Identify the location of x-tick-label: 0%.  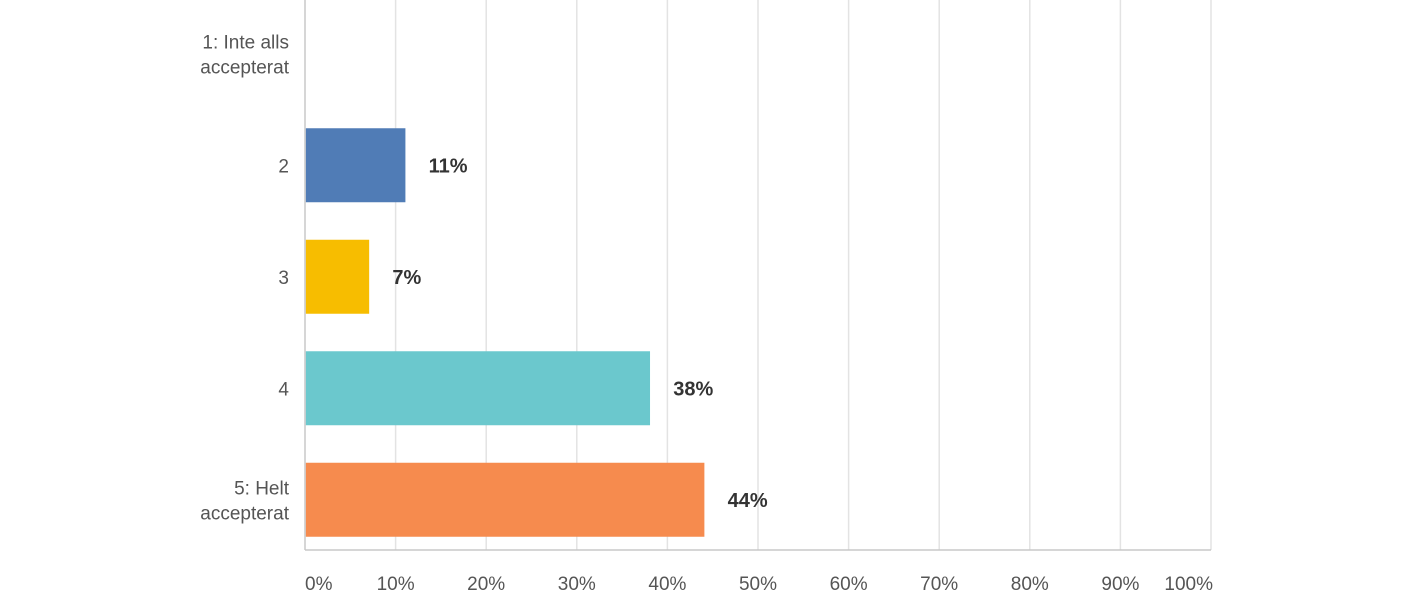
(319, 584).